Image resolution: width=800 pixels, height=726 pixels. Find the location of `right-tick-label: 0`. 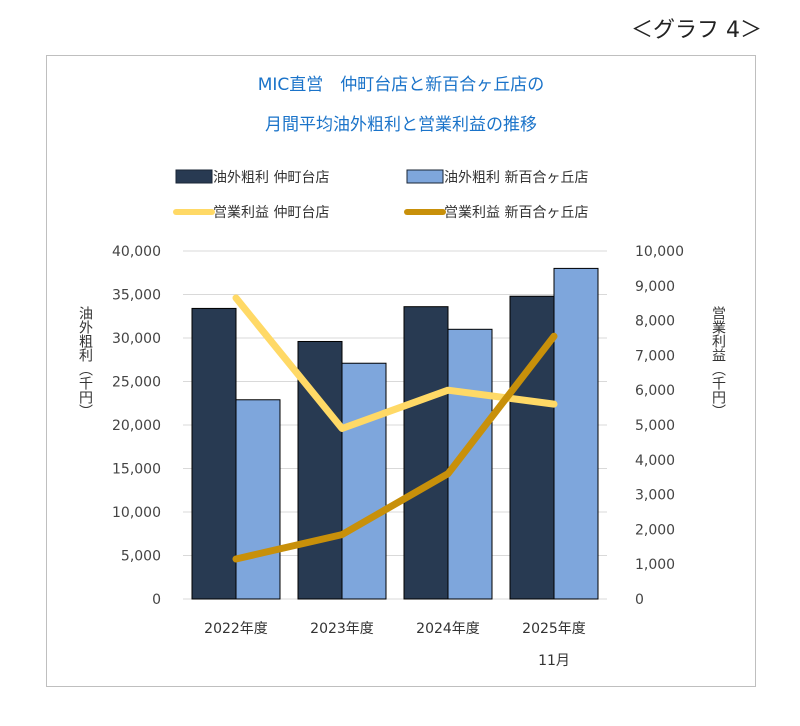

right-tick-label: 0 is located at coordinates (639, 600).